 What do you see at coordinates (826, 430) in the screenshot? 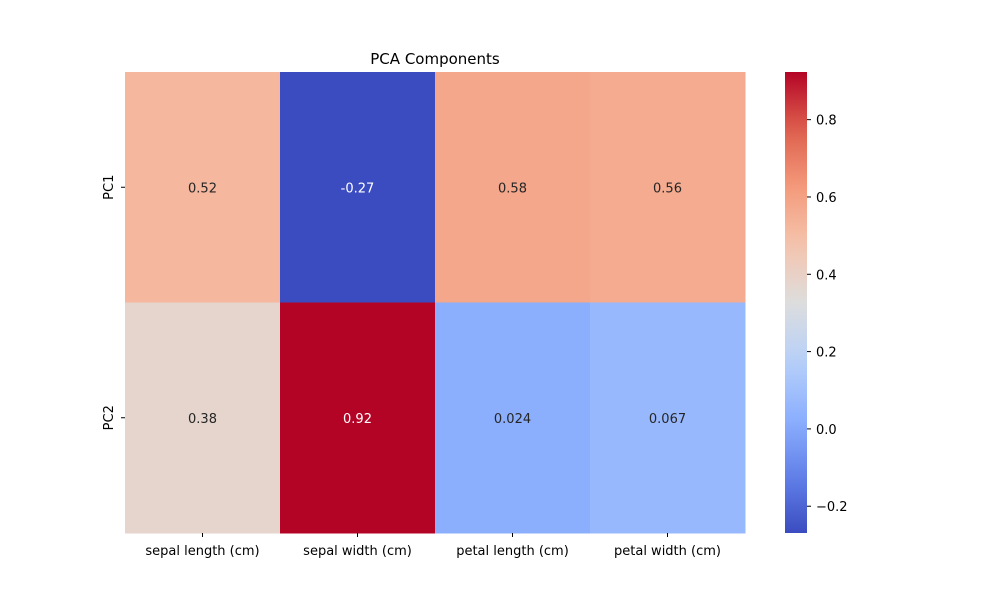
I see `colorbar-tick-label: 0.0` at bounding box center [826, 430].